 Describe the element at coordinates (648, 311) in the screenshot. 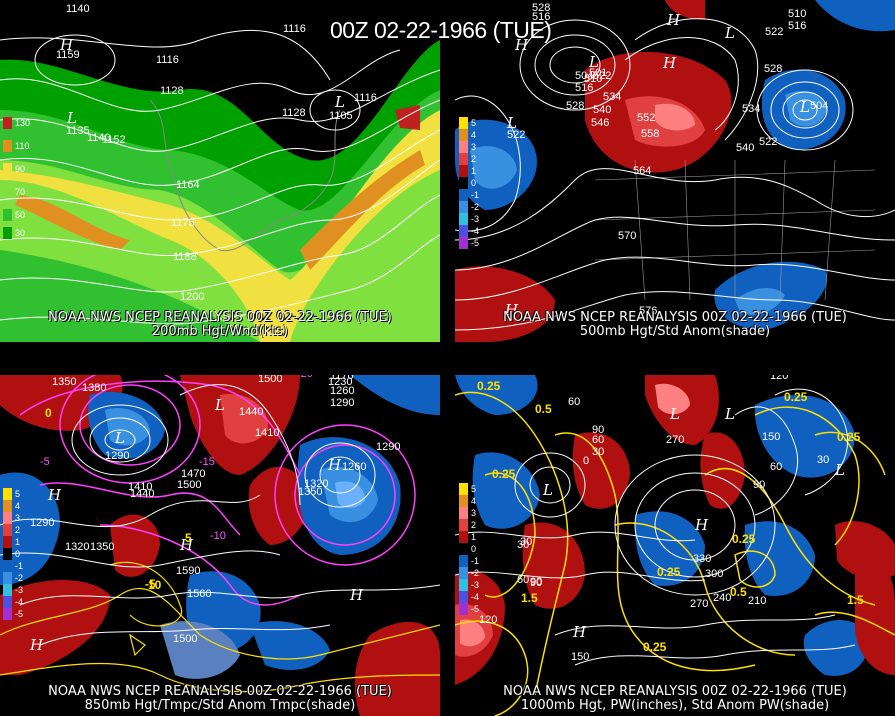

I see `svg-text: 576` at that location.